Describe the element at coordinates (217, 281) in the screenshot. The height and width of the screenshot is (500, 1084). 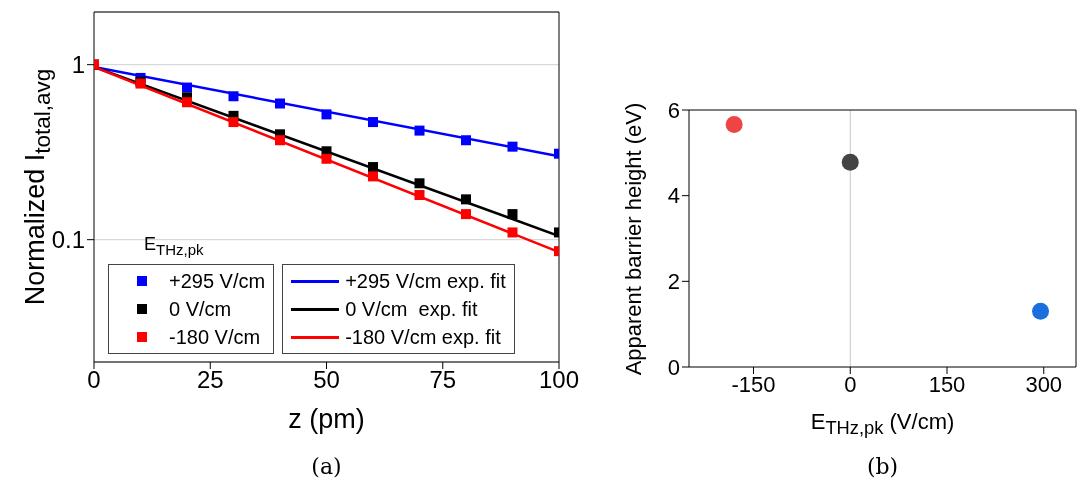
I see `legend-label: +295 V/cm` at that location.